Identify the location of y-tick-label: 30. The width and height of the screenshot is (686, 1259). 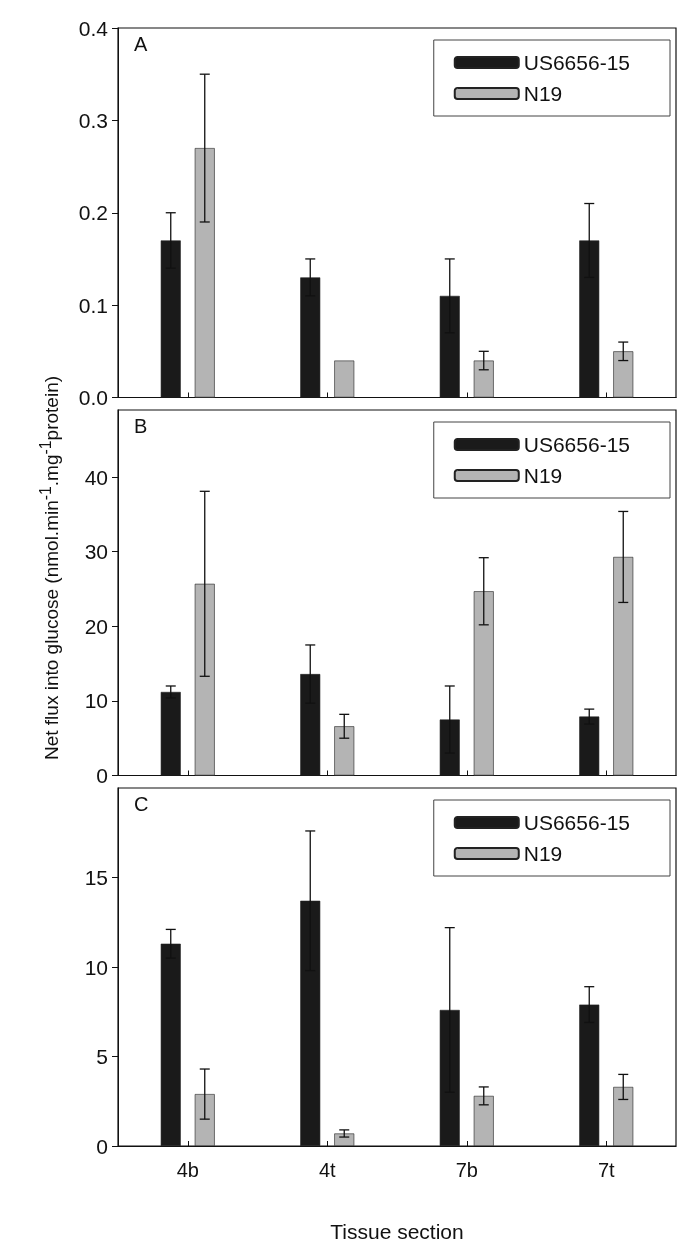
(96, 552).